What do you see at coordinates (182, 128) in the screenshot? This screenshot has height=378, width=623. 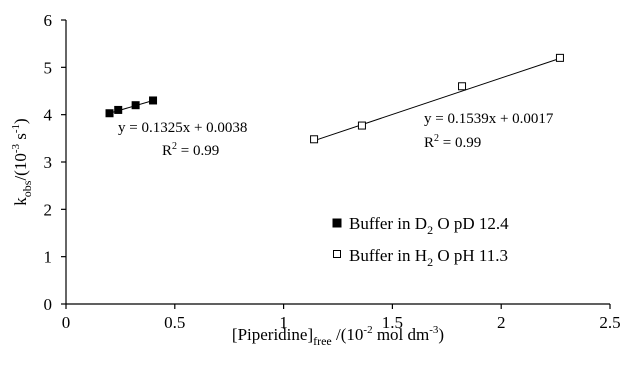 I see `series-1-equation: y = 0.1325x + 0.0038` at bounding box center [182, 128].